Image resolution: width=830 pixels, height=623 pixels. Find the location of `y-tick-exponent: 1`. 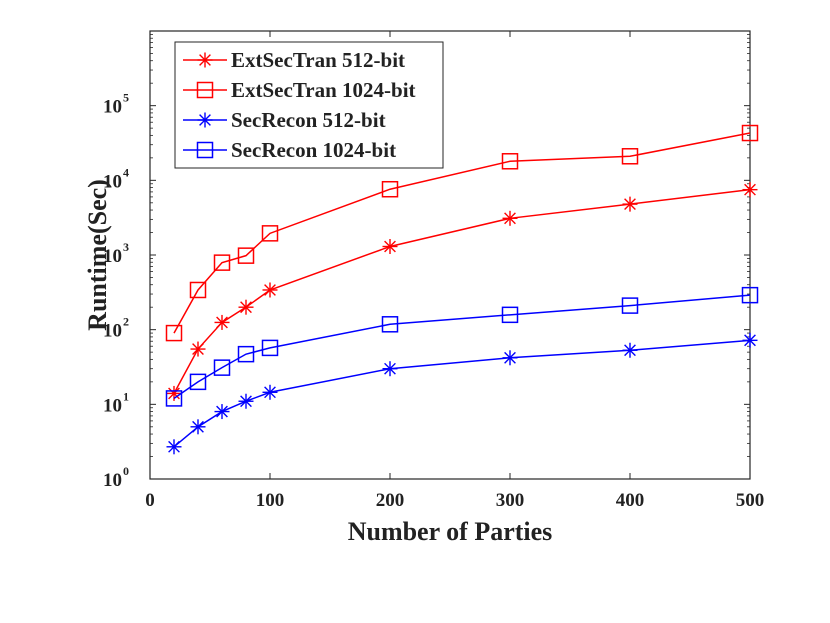

y-tick-exponent: 1 is located at coordinates (126, 396).